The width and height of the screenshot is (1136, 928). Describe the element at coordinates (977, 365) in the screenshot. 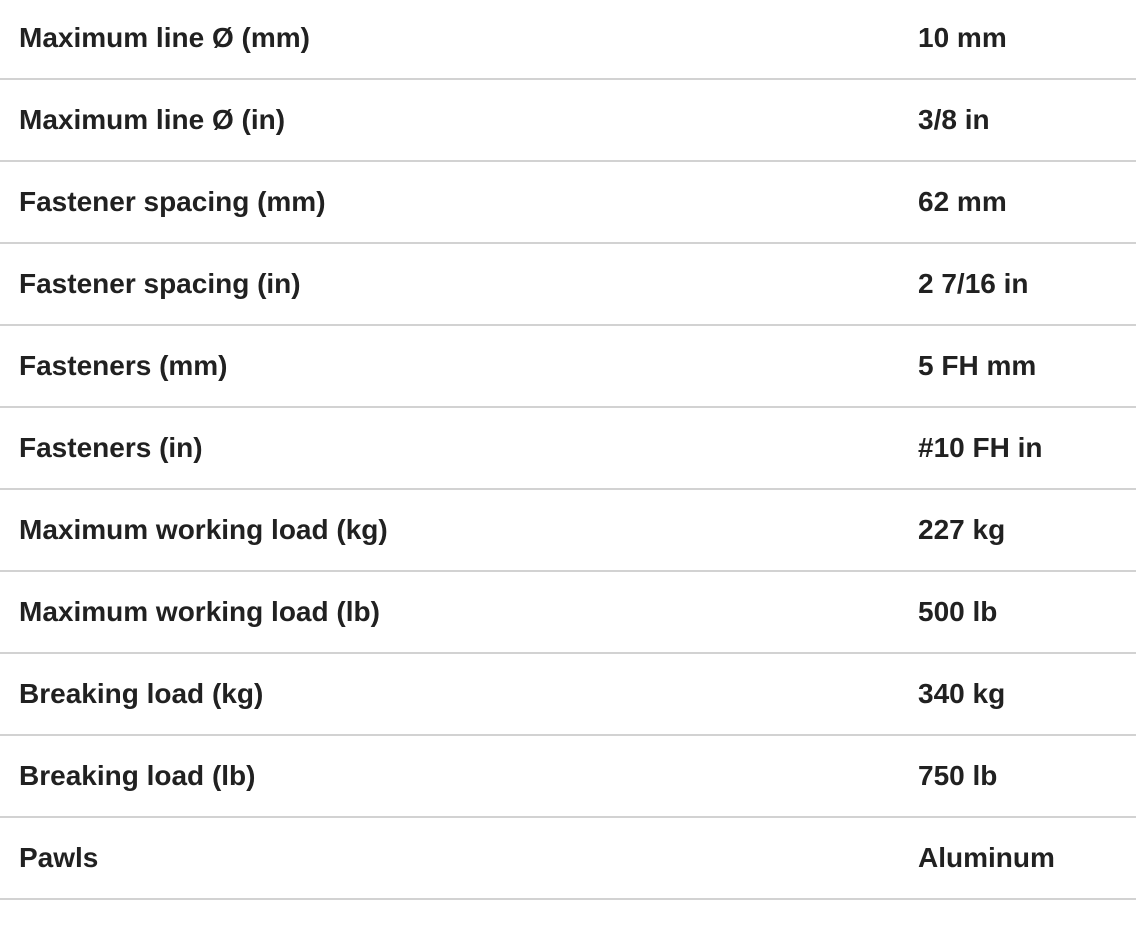

I see `spec-value: 5 FH mm` at that location.